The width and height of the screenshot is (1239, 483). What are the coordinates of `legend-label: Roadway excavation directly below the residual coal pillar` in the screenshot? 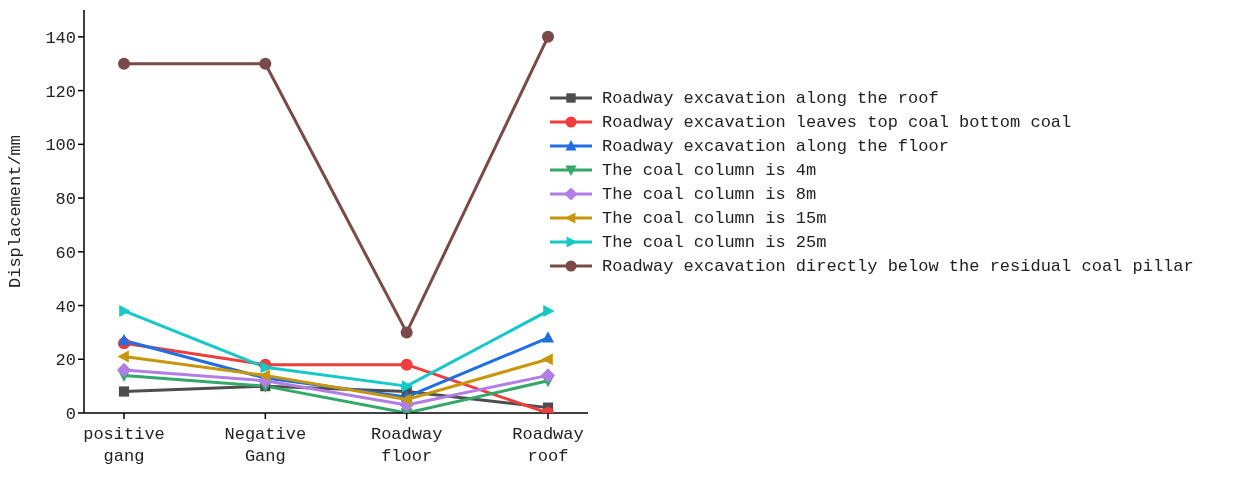 It's located at (898, 266).